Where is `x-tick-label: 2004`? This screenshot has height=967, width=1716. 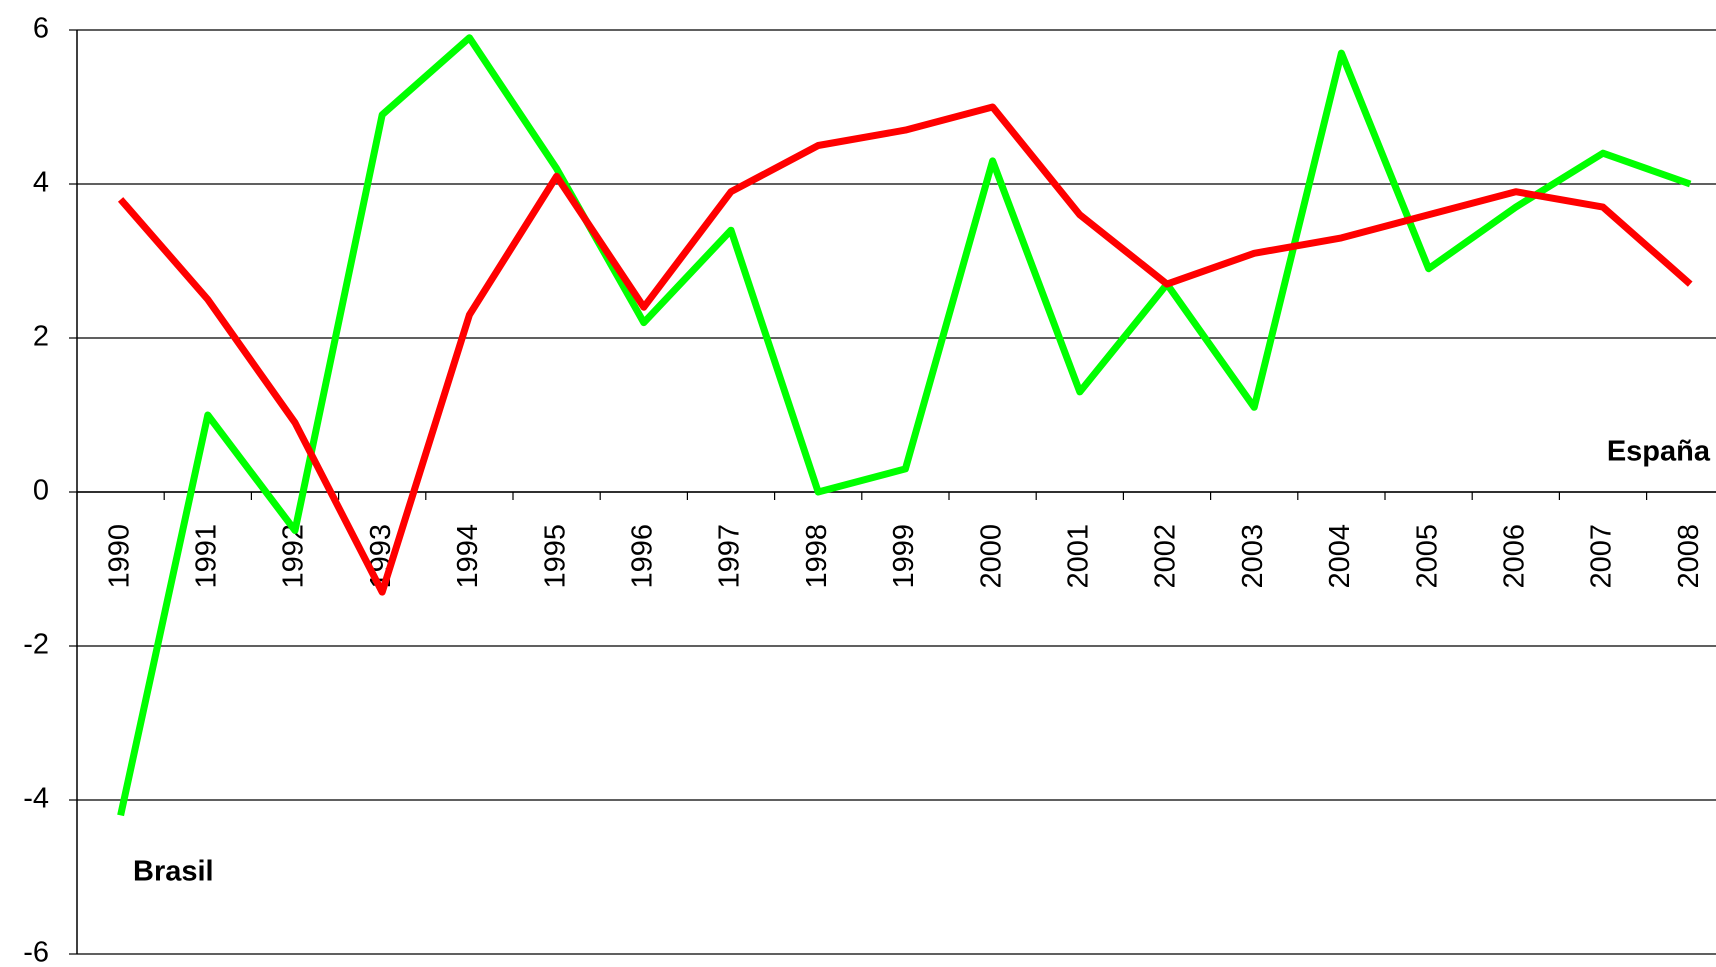
x-tick-label: 2004 is located at coordinates (1340, 556).